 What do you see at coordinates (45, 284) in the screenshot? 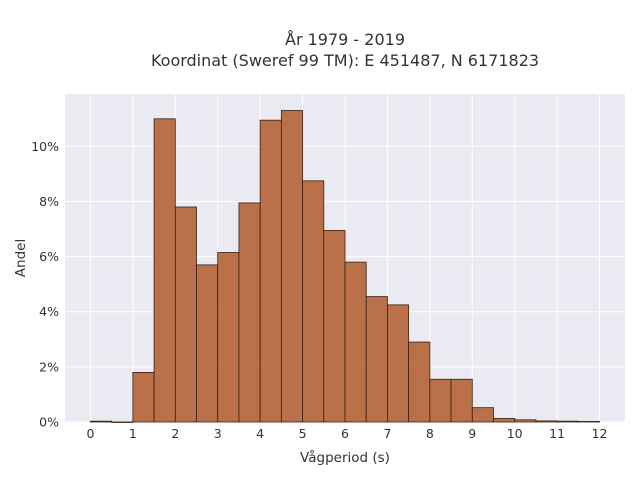
I see `y-axis-ticks: 0% 2% 4% 6% 8% 10%` at bounding box center [45, 284].